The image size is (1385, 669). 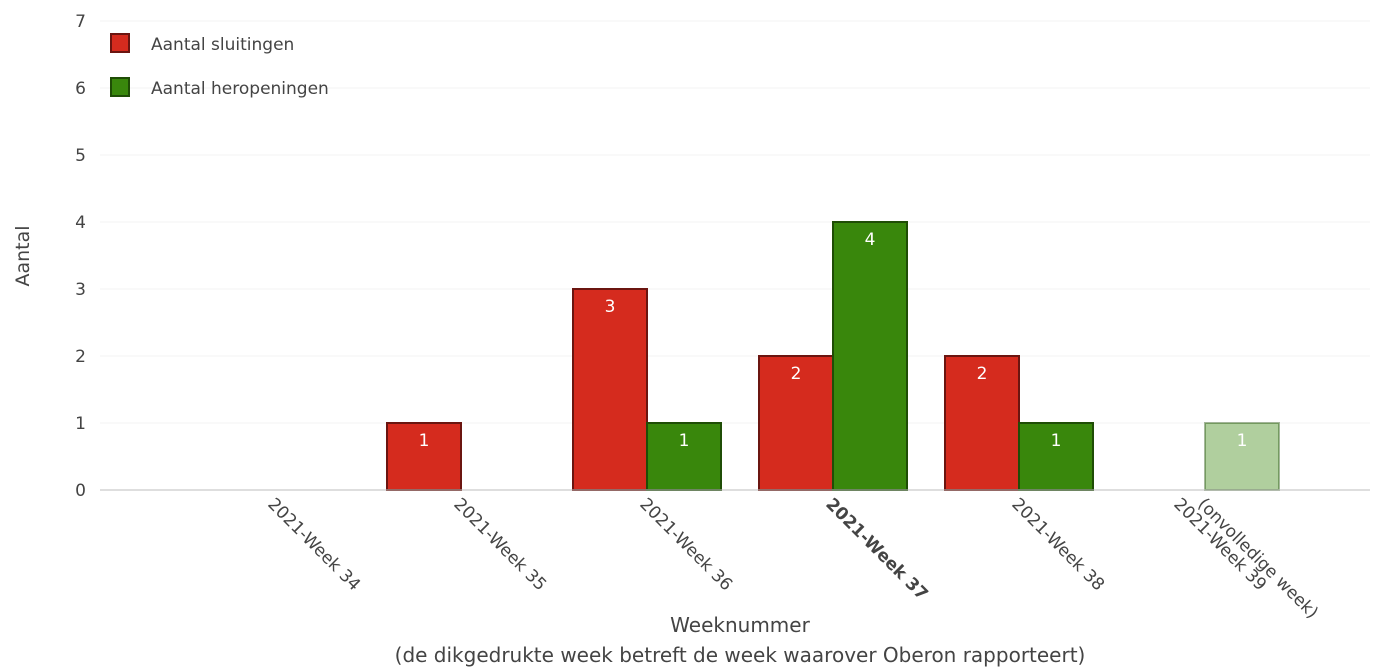 I want to click on x-axis-title: Weeknummer, so click(x=740, y=625).